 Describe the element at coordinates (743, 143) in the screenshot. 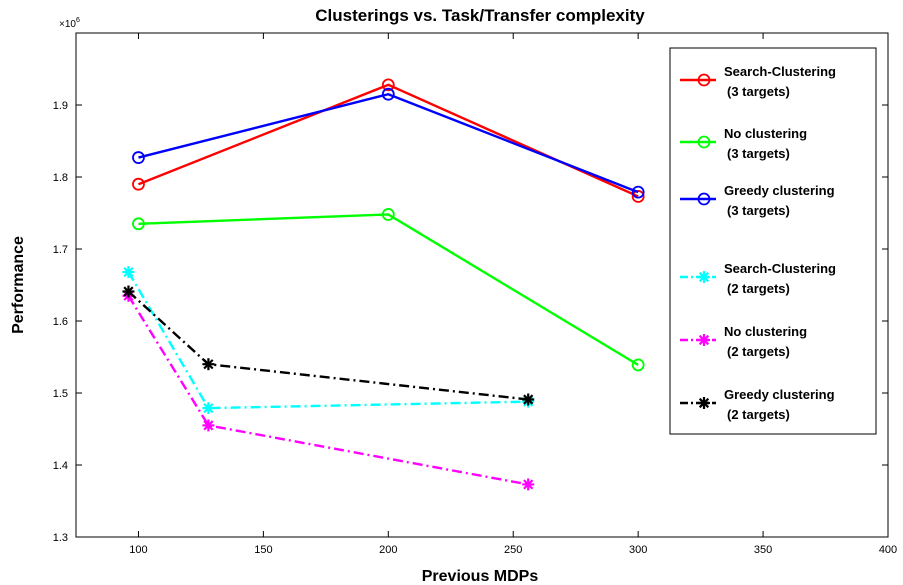

I see `legend-entry: No clustering (3 targets)` at that location.